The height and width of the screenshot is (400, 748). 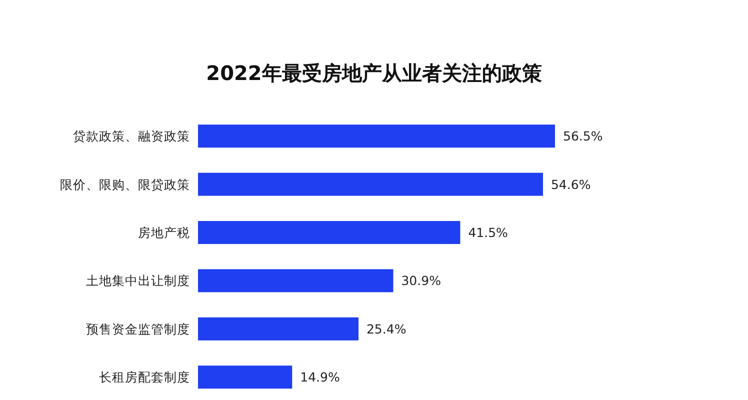 I want to click on y-tick-label: 预售资金监管制度, so click(x=138, y=328).